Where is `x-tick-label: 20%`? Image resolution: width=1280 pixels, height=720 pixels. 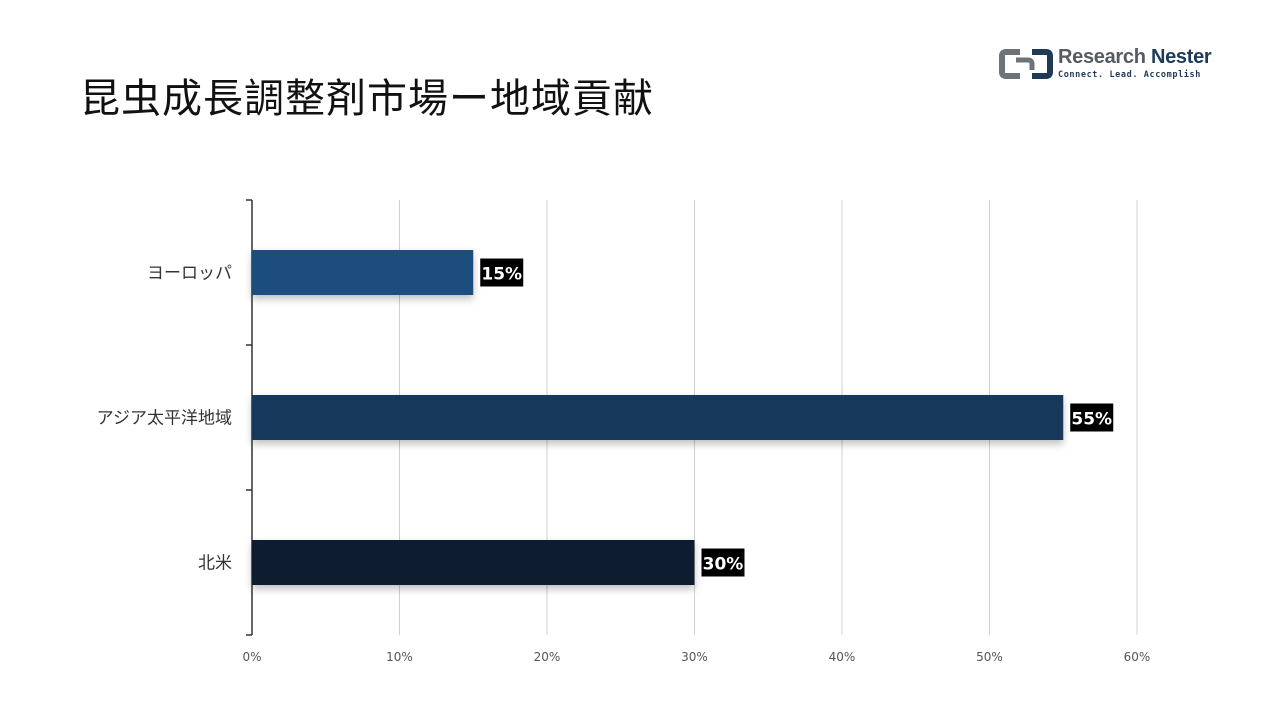
x-tick-label: 20% is located at coordinates (547, 657).